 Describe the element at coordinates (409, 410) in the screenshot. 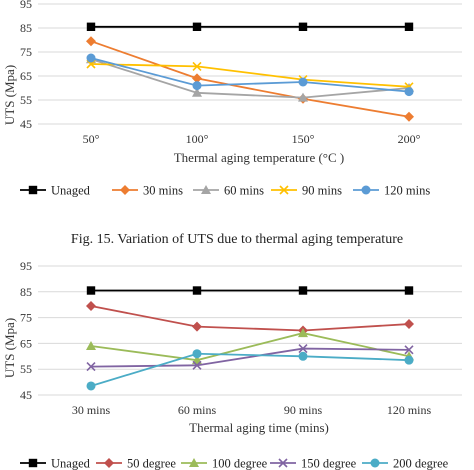

I see `chart2-x-tick-label: 120 mins` at that location.